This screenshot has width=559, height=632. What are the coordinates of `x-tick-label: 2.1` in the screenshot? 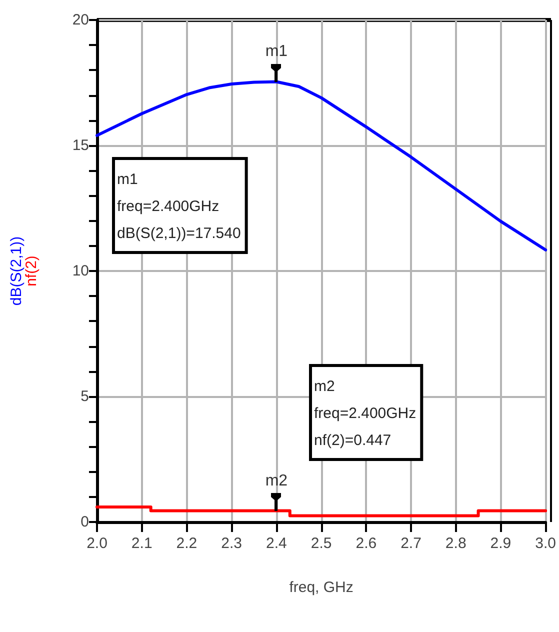 It's located at (141, 543).